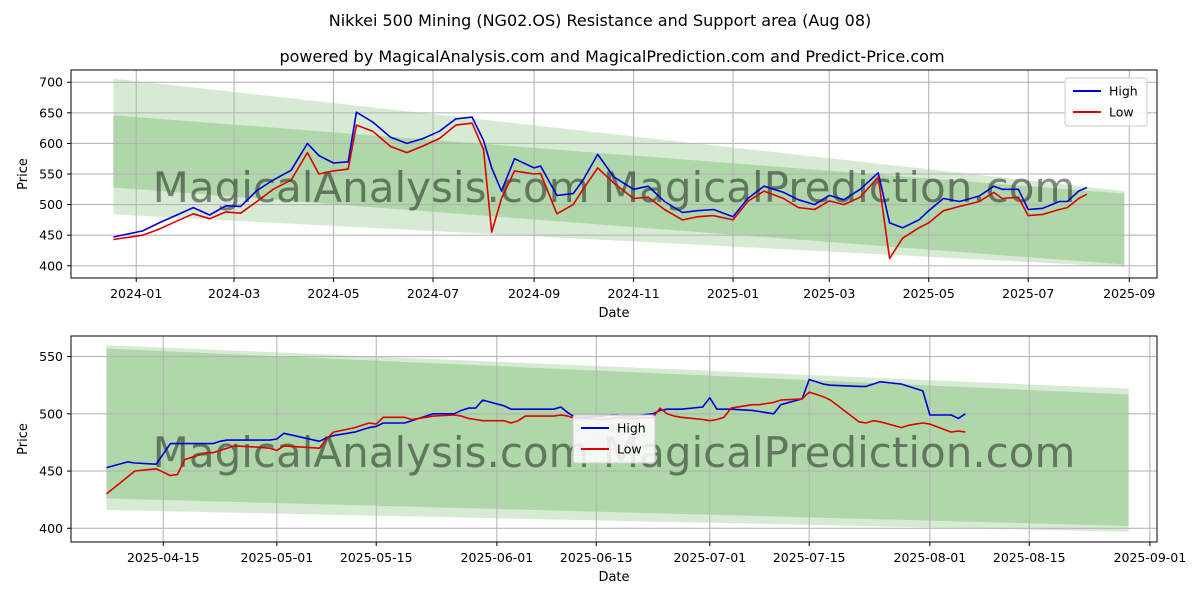 This screenshot has width=1200, height=600. Describe the element at coordinates (136, 293) in the screenshot. I see `x-tick-label: 2024-01` at that location.